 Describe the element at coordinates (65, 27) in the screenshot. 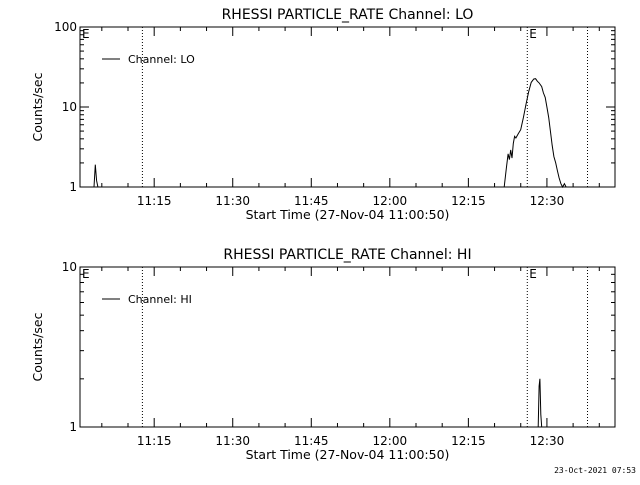

I see `y-tick-label: 100` at that location.